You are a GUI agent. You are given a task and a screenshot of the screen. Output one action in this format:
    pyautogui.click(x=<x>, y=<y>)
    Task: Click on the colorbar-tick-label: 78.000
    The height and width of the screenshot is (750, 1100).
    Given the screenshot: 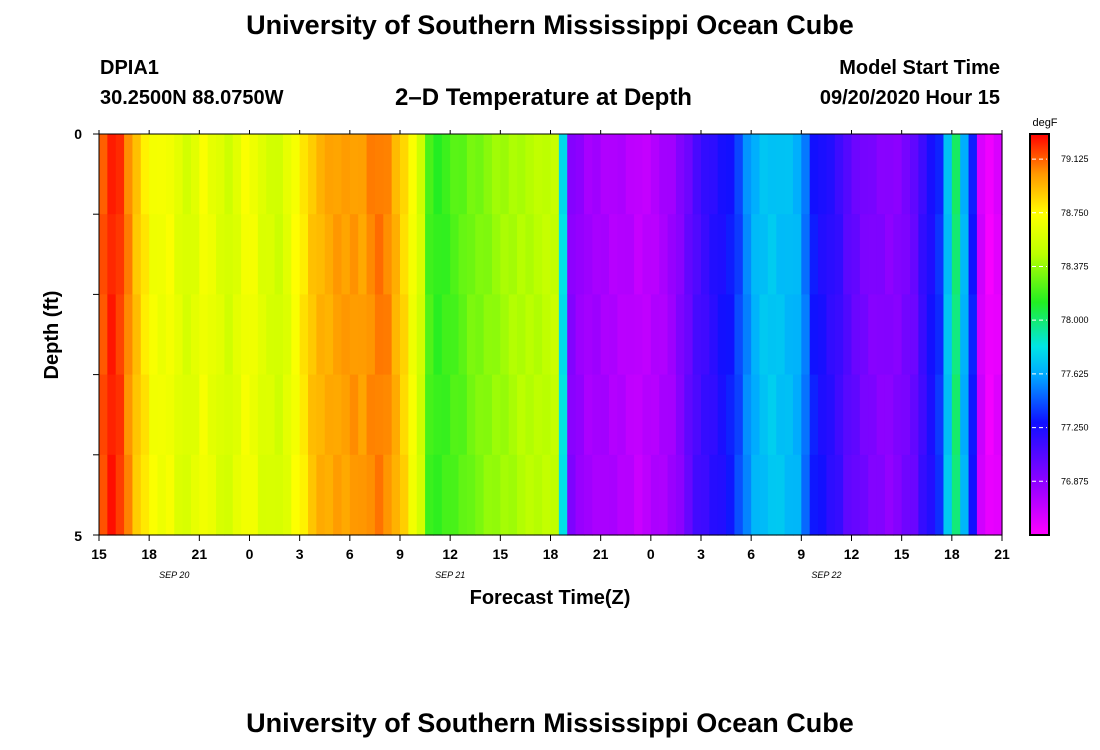 What is the action you would take?
    pyautogui.click(x=1075, y=320)
    